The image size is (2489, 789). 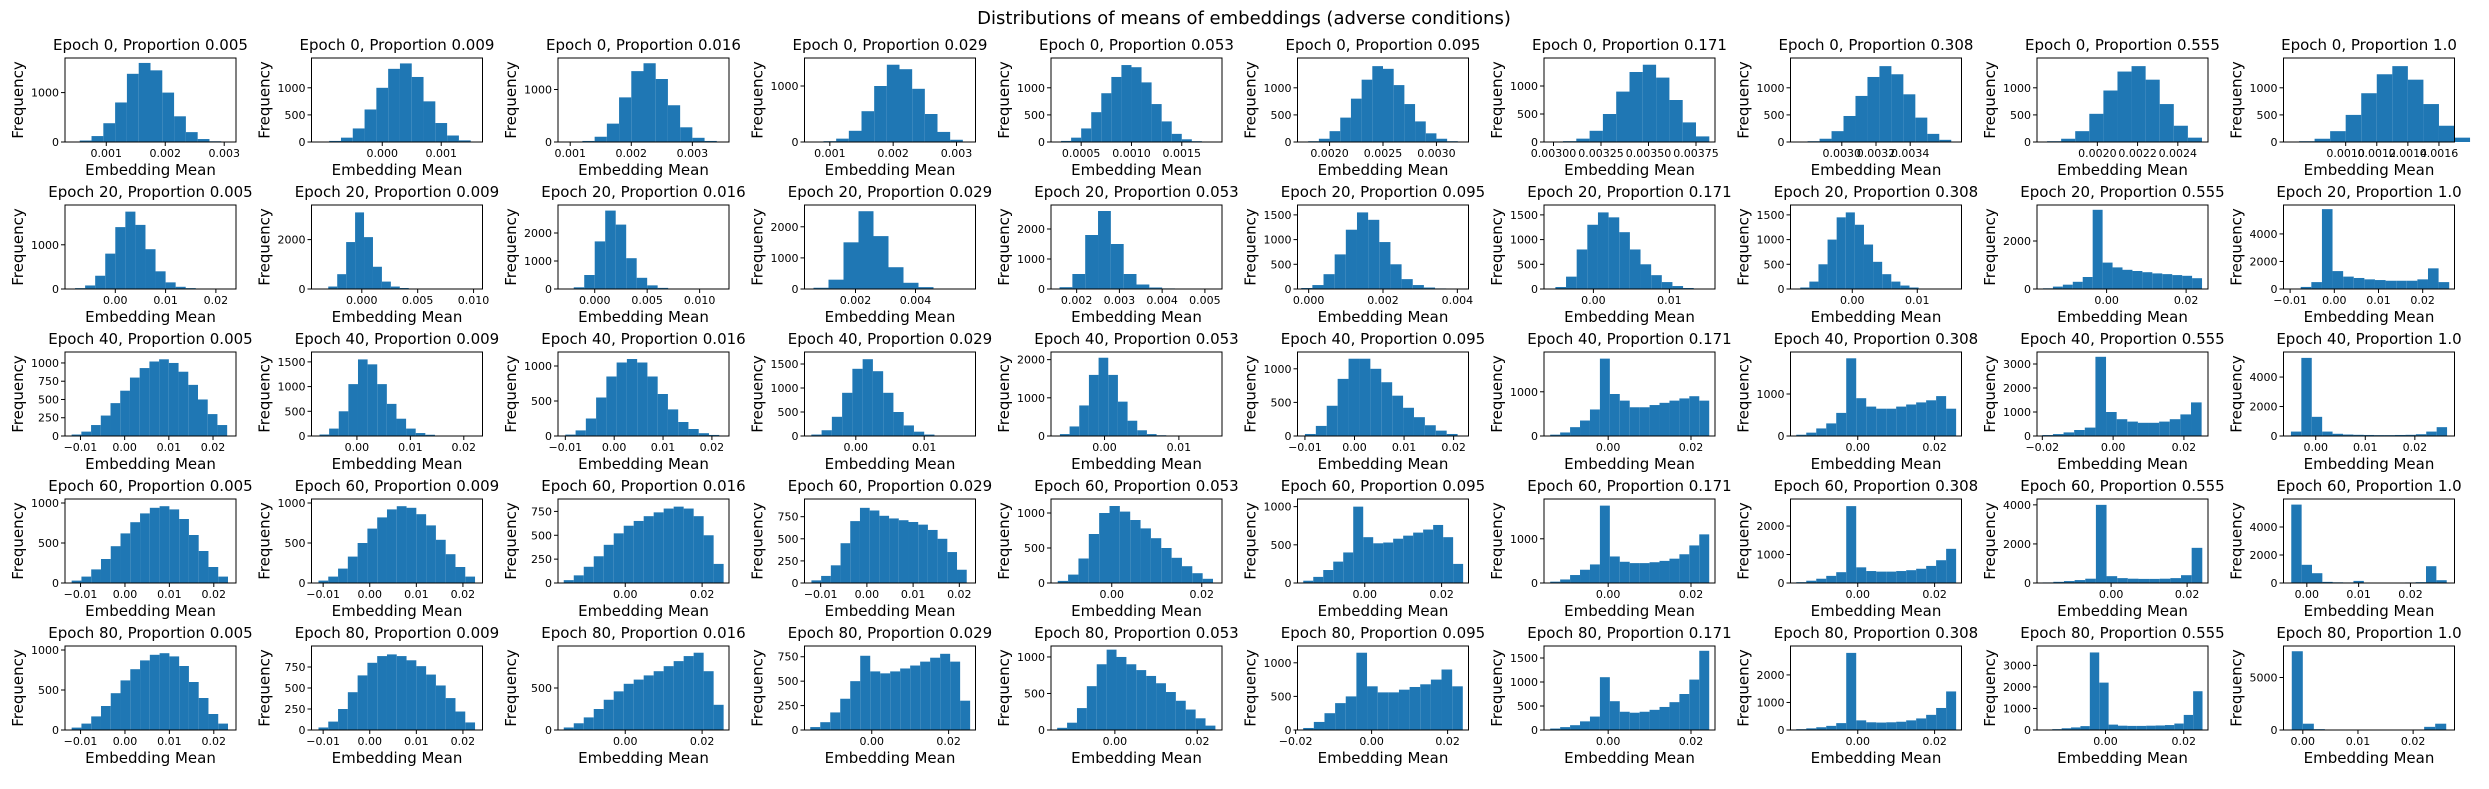 What do you see at coordinates (2042, 447) in the screenshot?
I see `x-tick-label: −0.02` at bounding box center [2042, 447].